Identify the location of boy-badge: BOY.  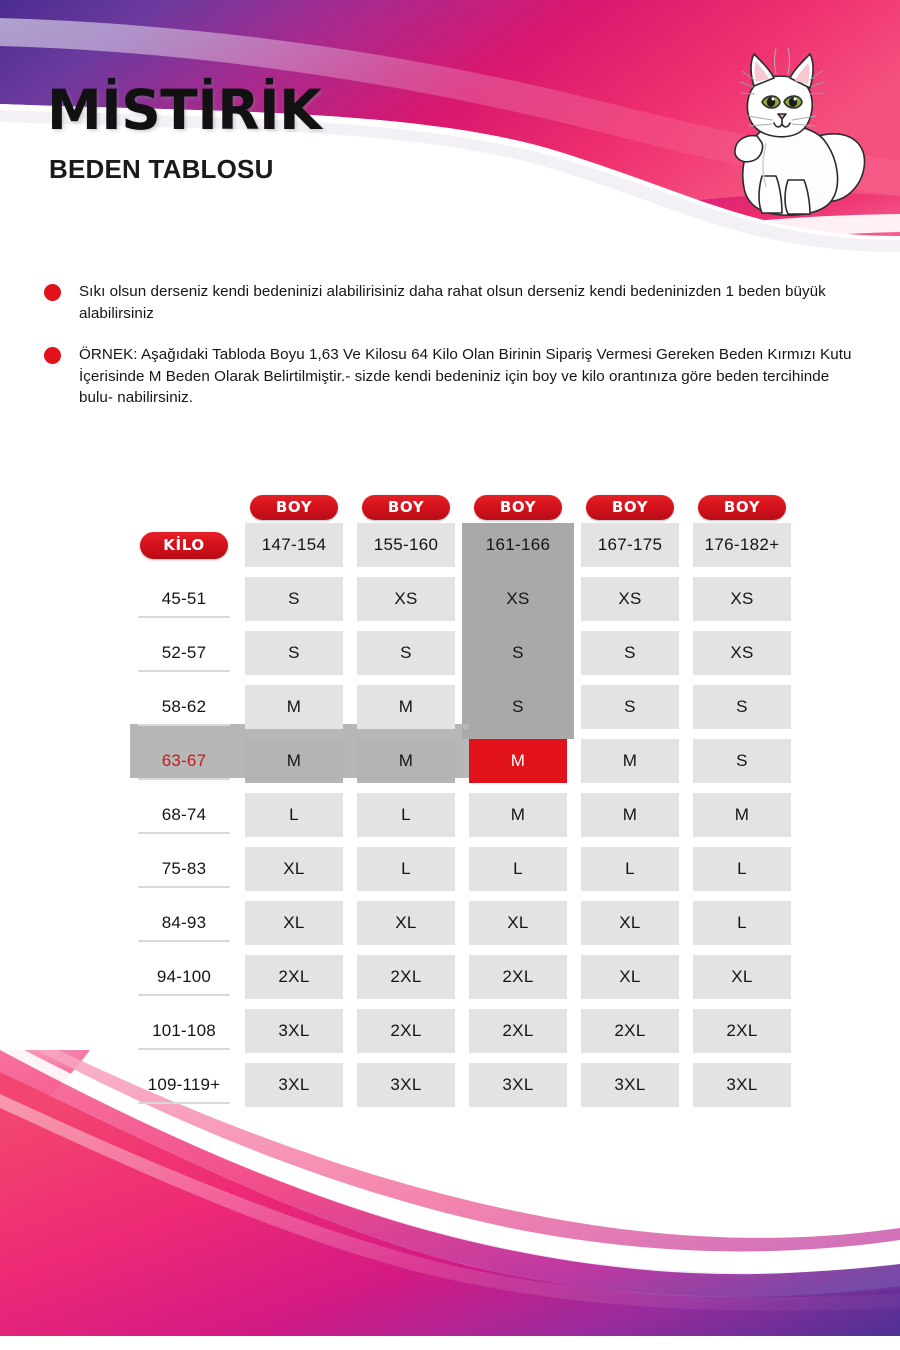
(630, 507).